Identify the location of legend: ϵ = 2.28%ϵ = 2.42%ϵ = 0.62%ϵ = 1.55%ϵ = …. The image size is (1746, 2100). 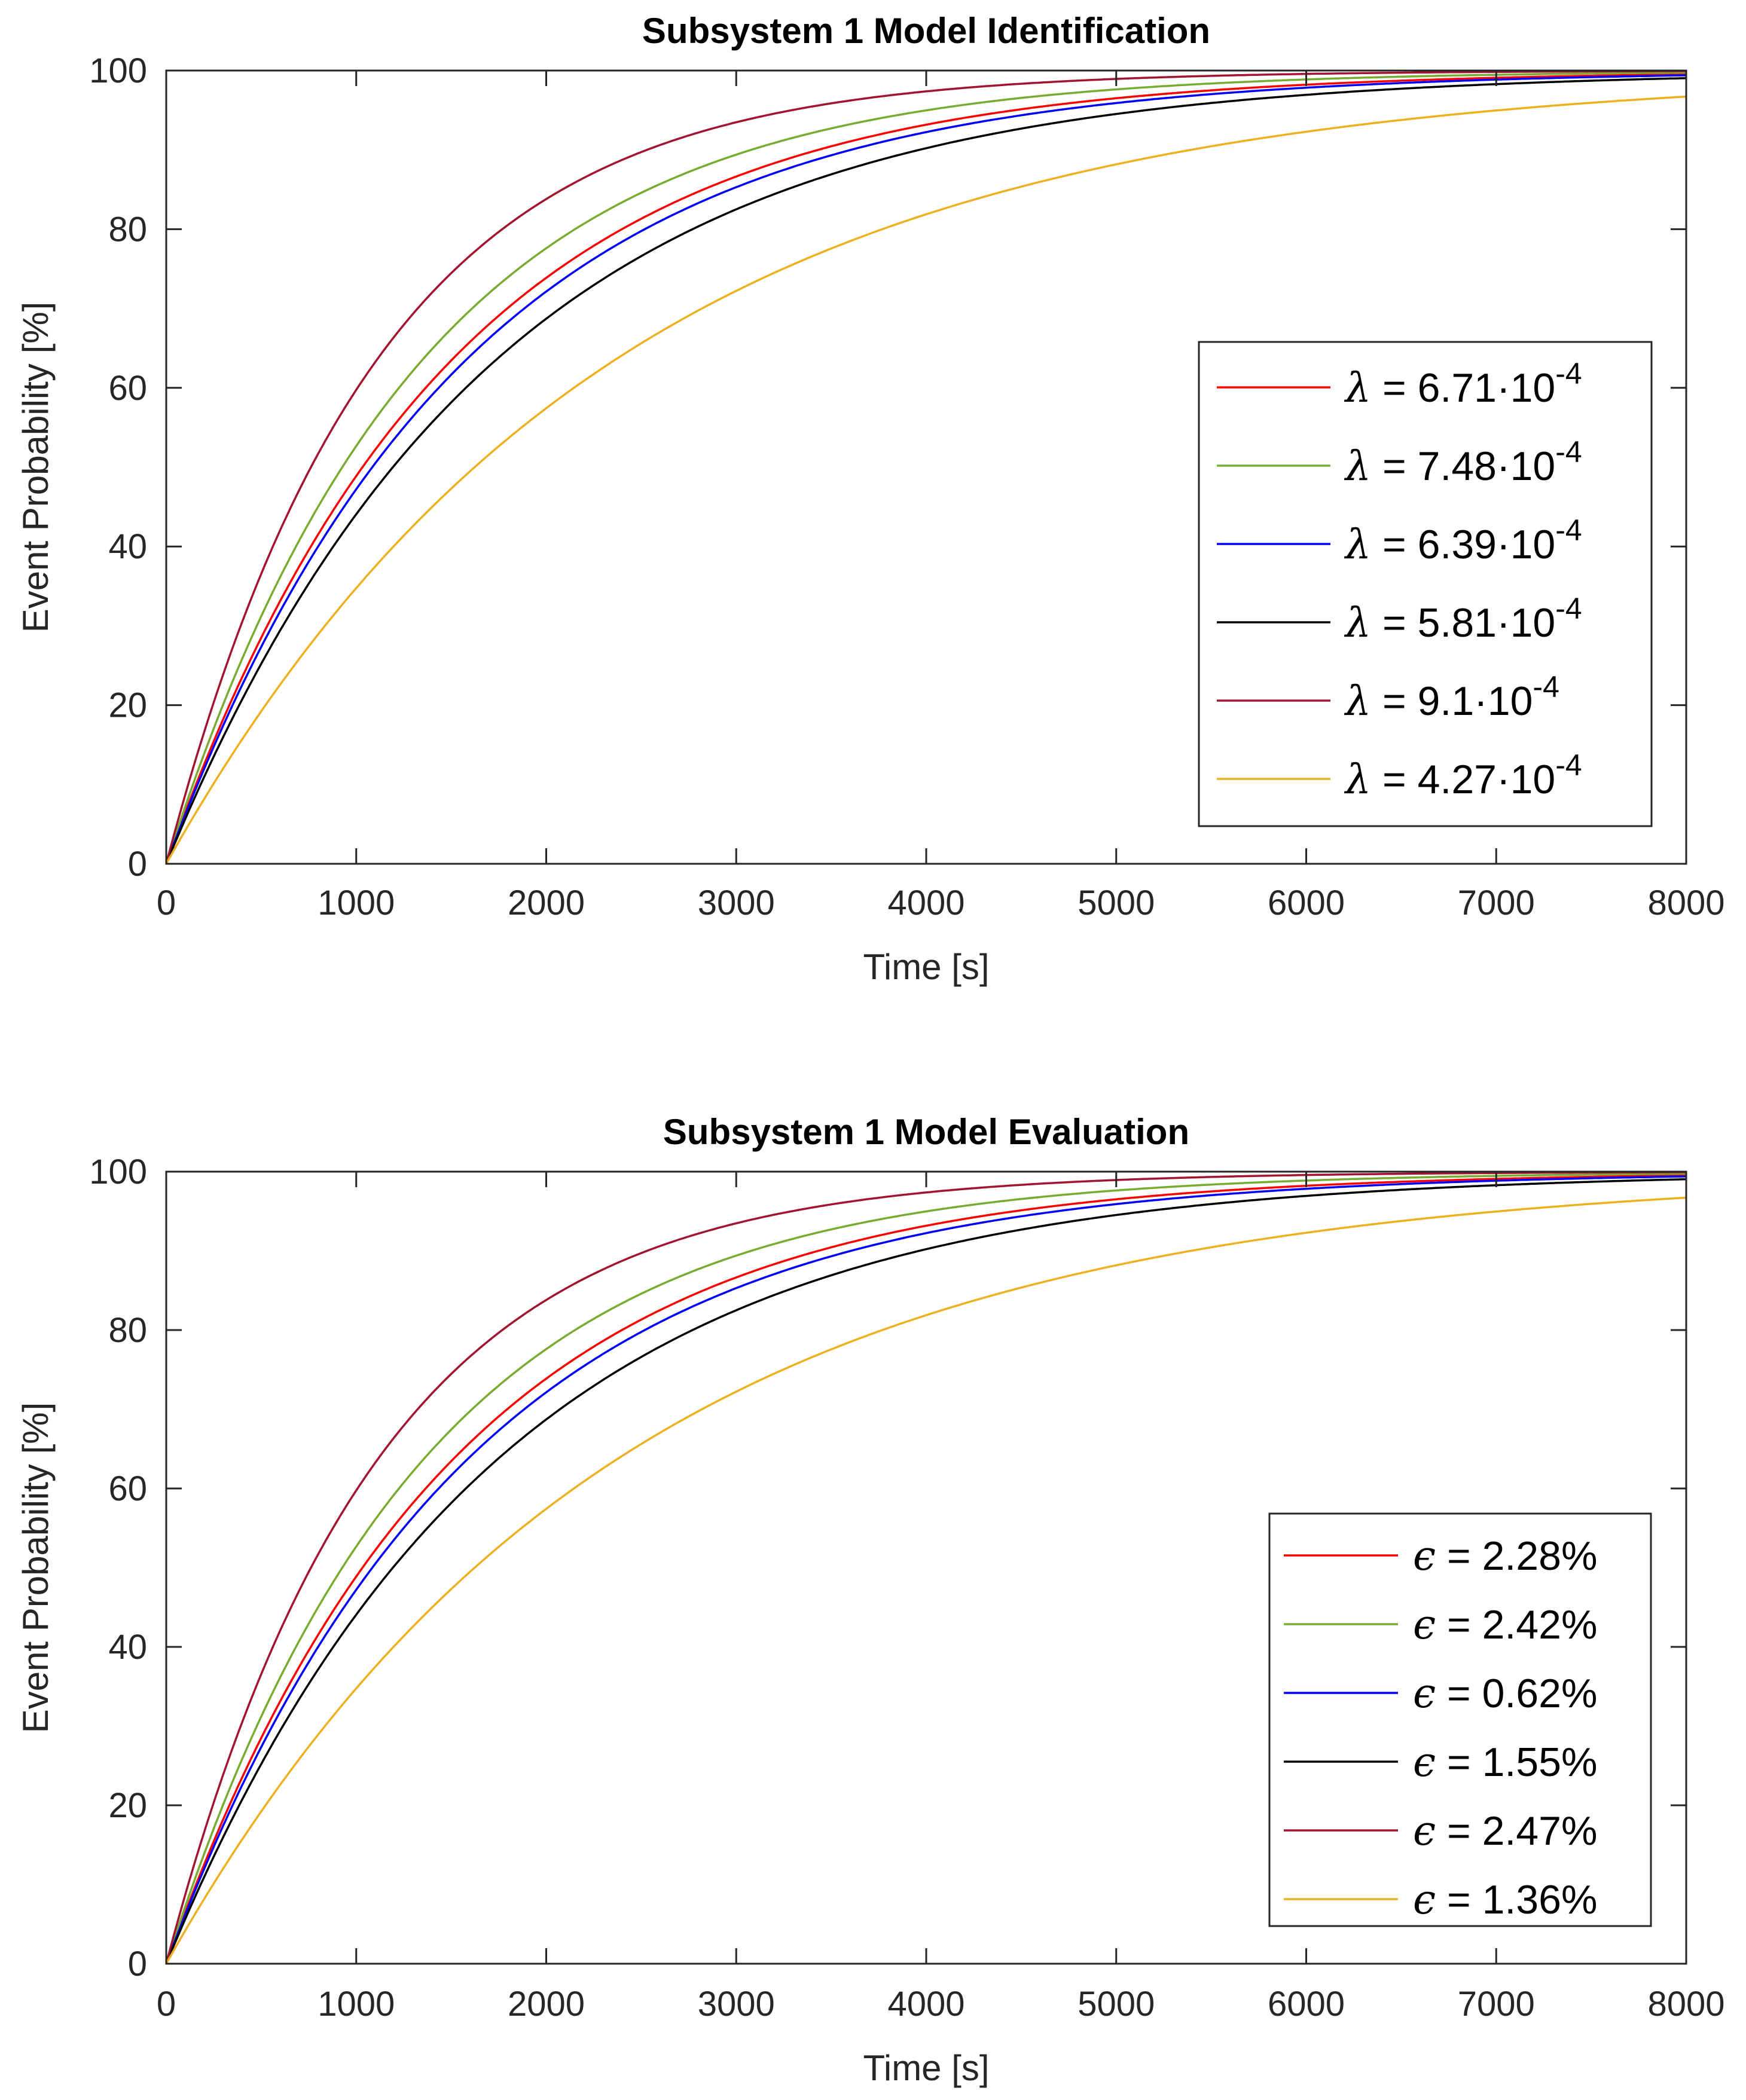
(1460, 1719).